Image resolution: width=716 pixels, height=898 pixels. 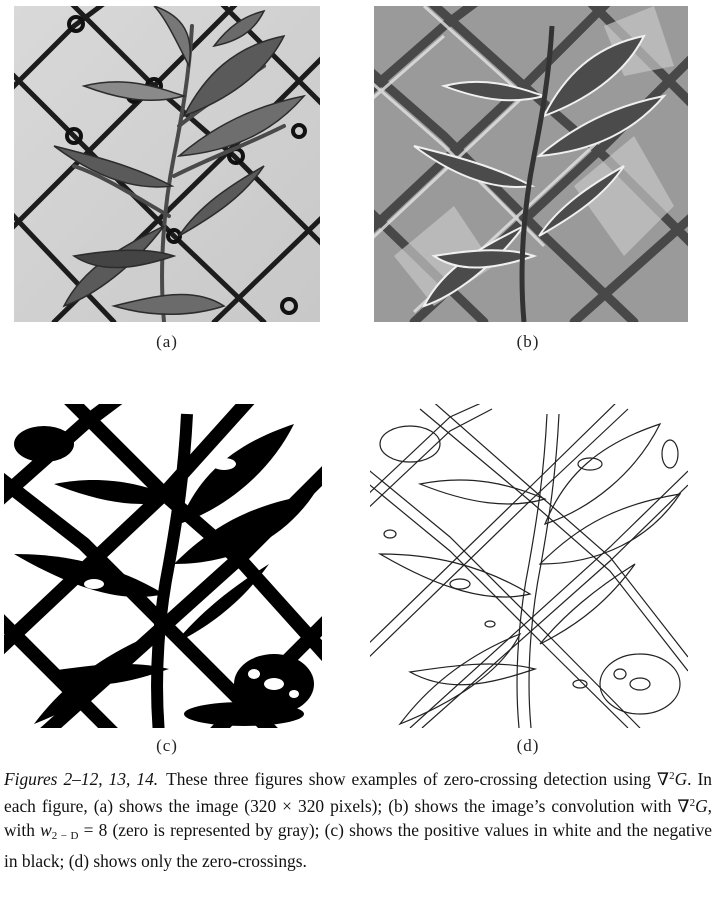 What do you see at coordinates (663, 779) in the screenshot?
I see `laplacian-operator: ∇` at bounding box center [663, 779].